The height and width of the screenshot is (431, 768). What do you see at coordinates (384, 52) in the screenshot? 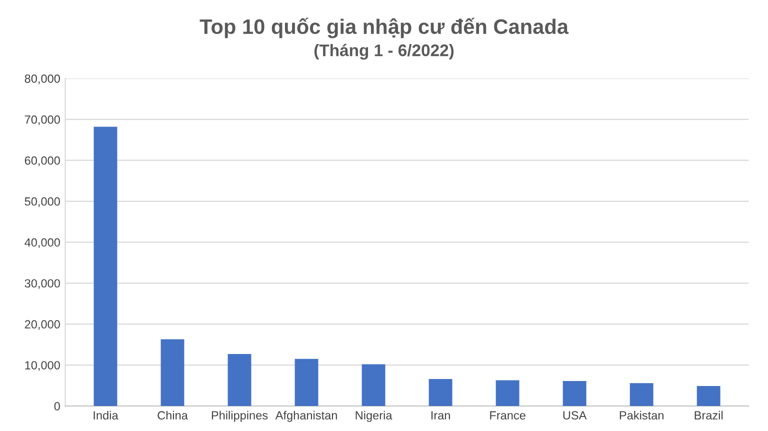
I see `chart-subtitle: (Tháng 1 - 6/2022)` at bounding box center [384, 52].